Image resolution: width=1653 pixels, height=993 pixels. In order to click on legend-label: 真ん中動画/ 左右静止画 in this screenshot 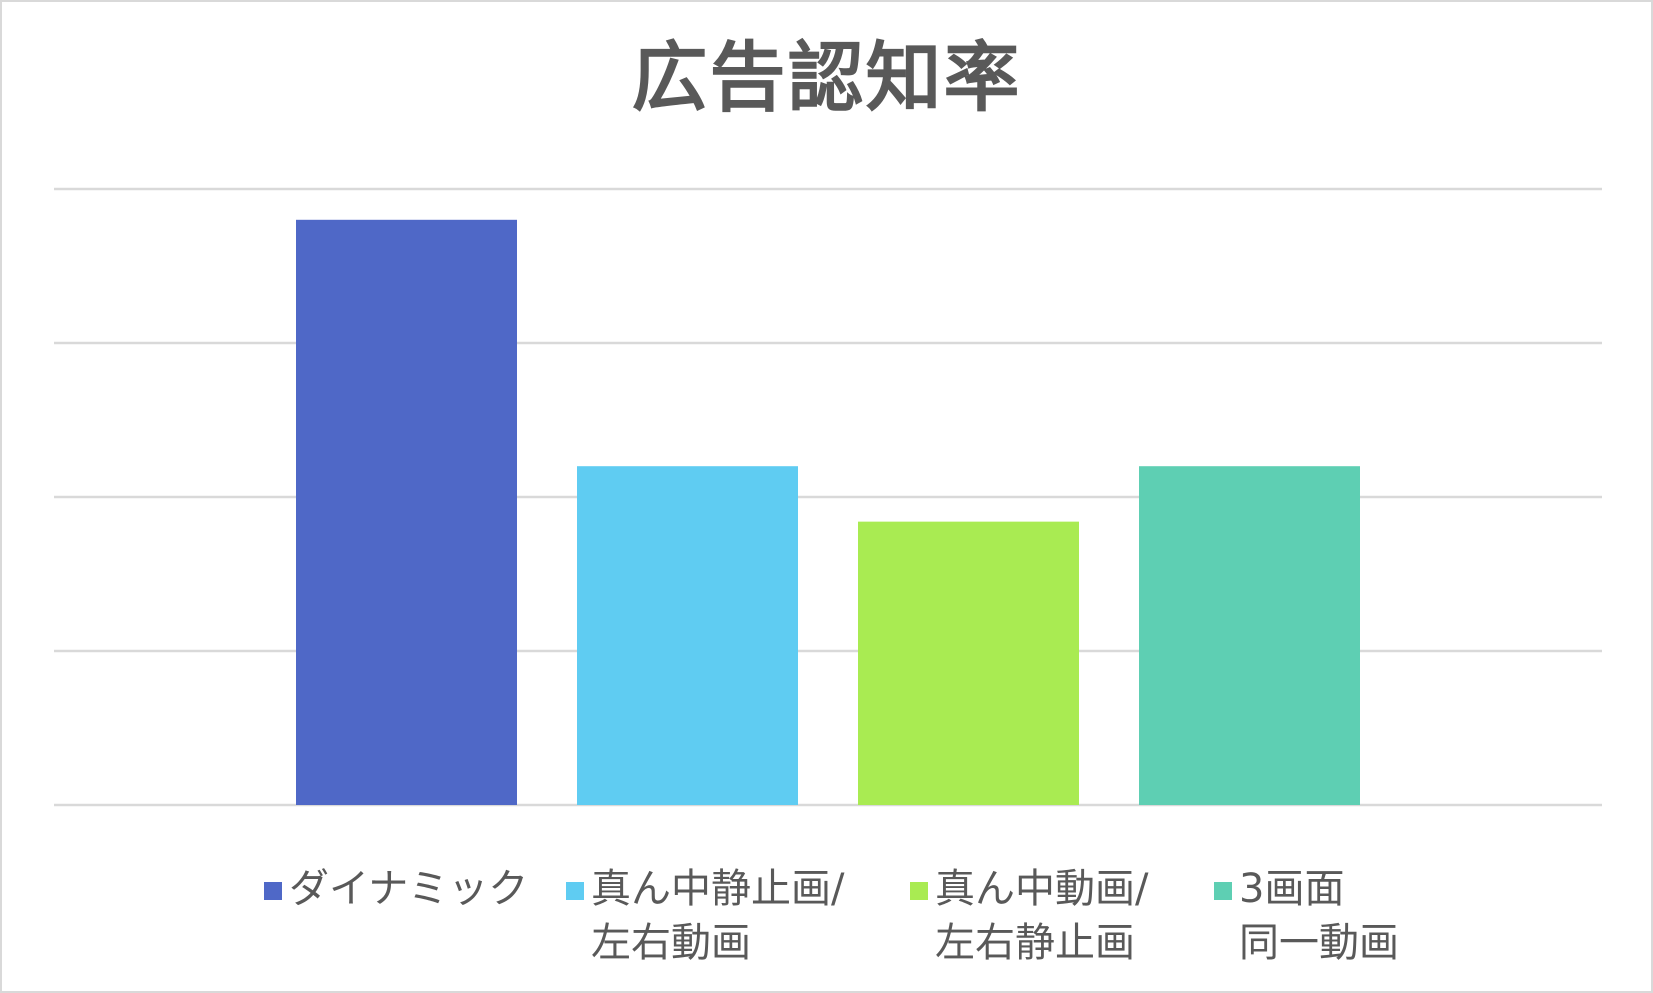, I will do `click(1041, 916)`.